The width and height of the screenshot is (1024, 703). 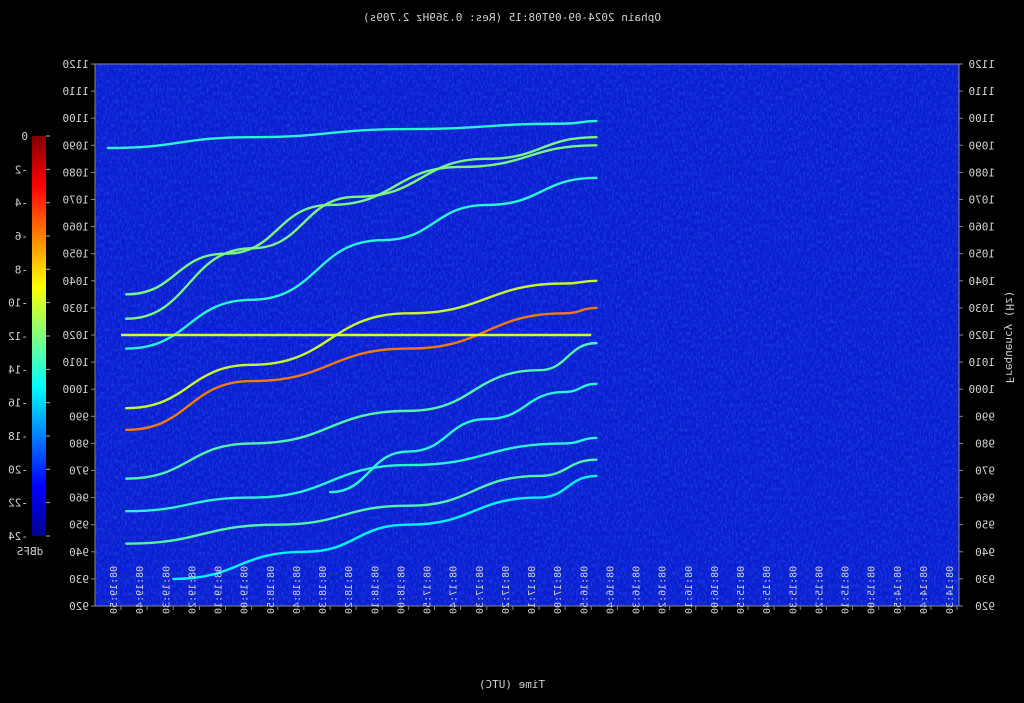 What do you see at coordinates (512, 684) in the screenshot?
I see `x-axis-label: Time (UTC)` at bounding box center [512, 684].